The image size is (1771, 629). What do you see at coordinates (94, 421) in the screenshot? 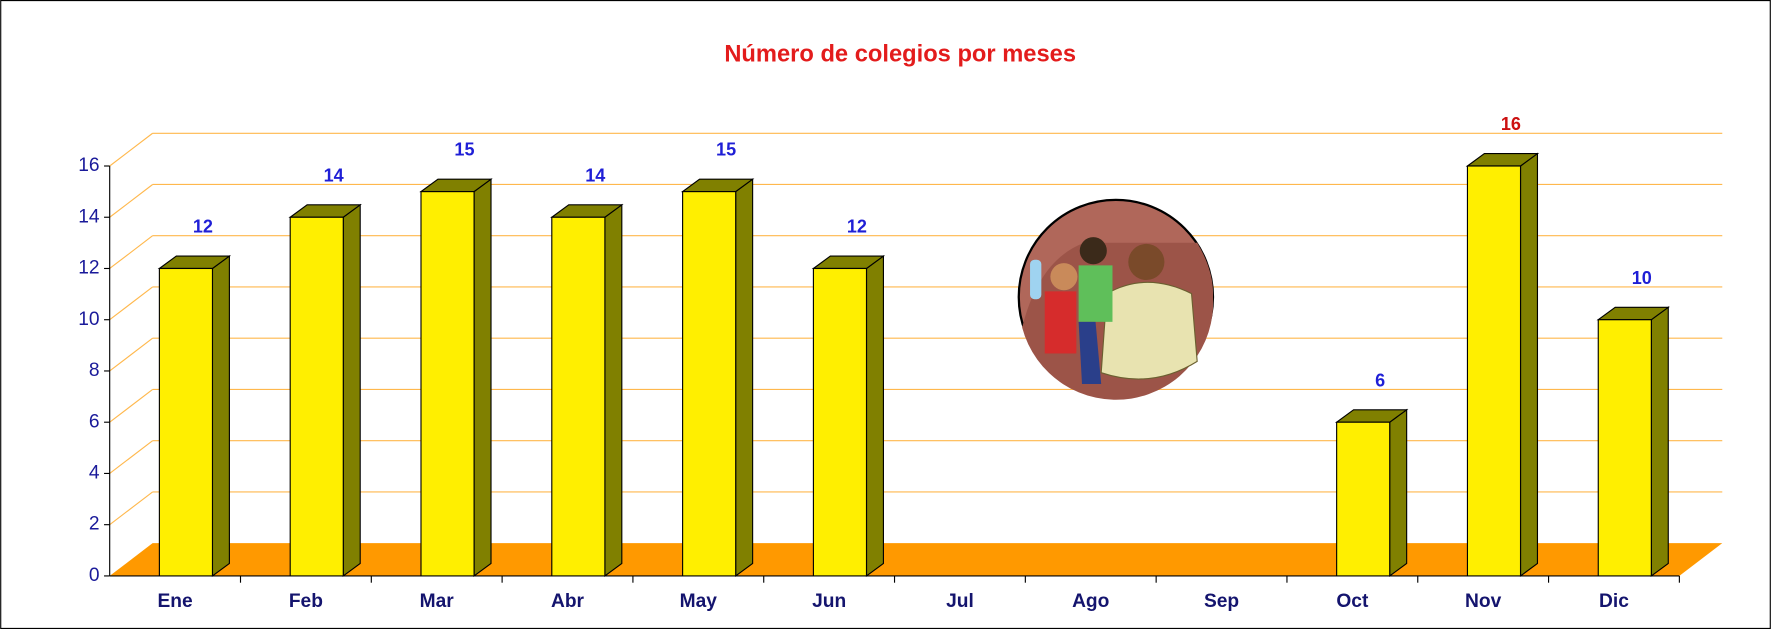
I see `y-tick-label: 6` at bounding box center [94, 421].